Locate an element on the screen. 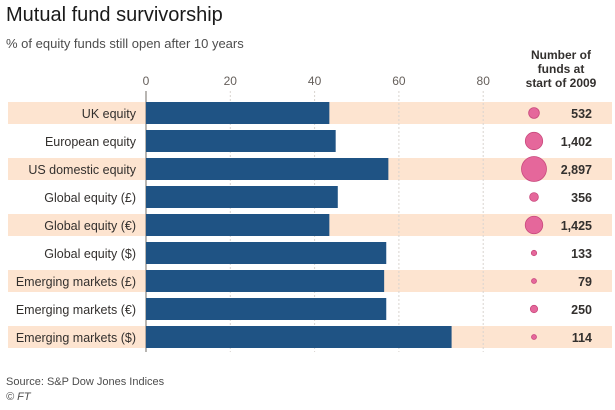 This screenshot has height=410, width=615. category-label: Emerging markets (€) is located at coordinates (76, 310).